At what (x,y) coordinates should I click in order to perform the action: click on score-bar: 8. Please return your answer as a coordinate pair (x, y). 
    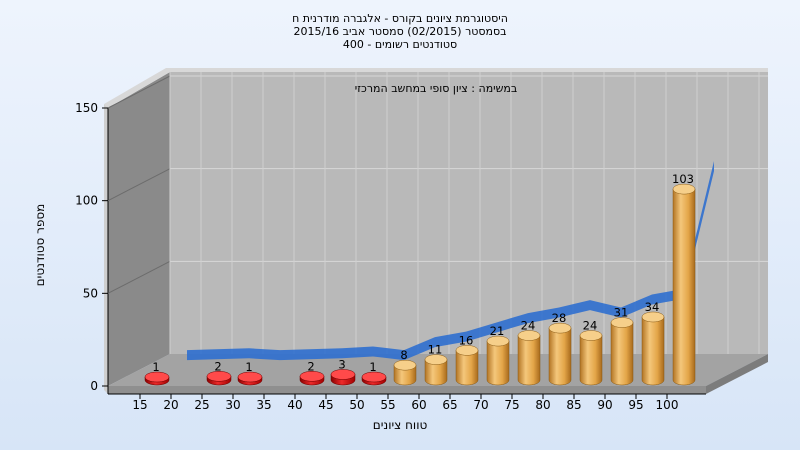
    Looking at the image, I should click on (405, 367).